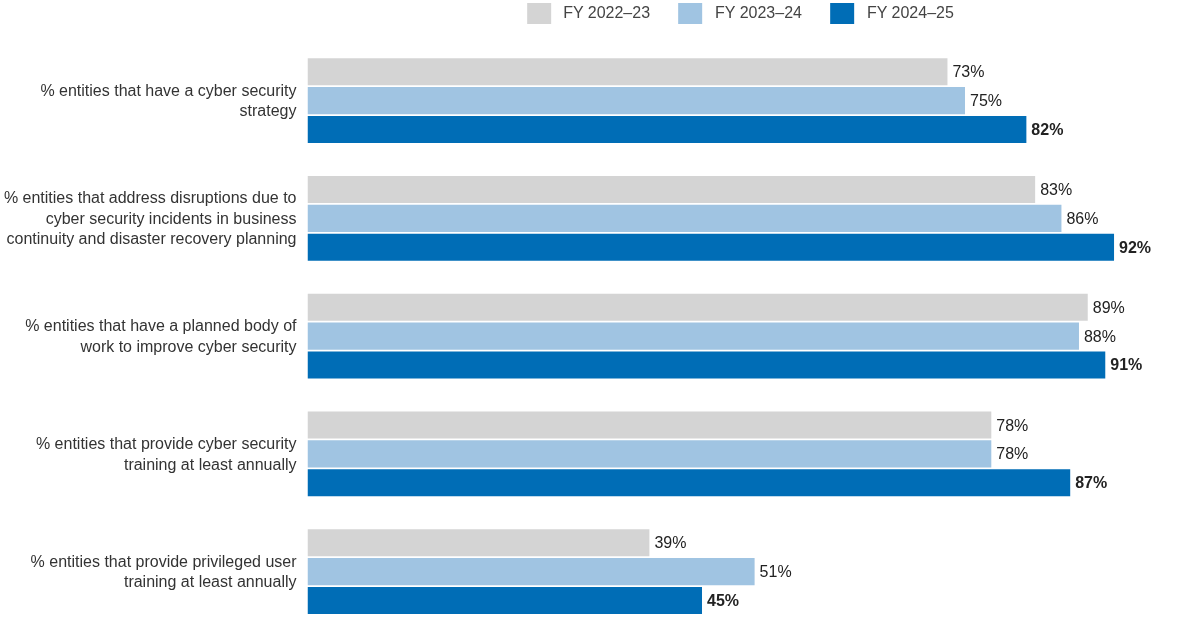 The width and height of the screenshot is (1192, 636). What do you see at coordinates (1135, 247) in the screenshot?
I see `data-label: 92%` at bounding box center [1135, 247].